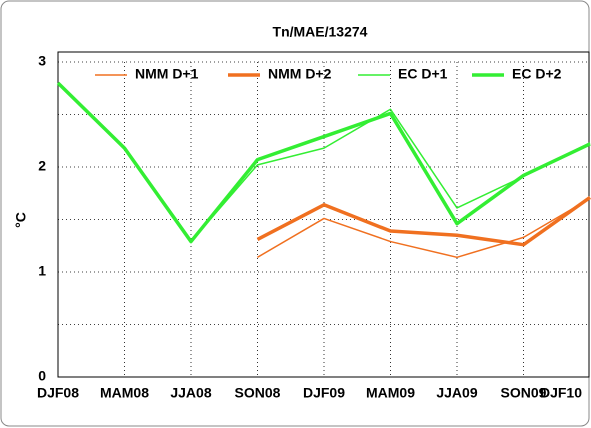 The width and height of the screenshot is (591, 428). I want to click on x-tick-label: SON08, so click(258, 393).